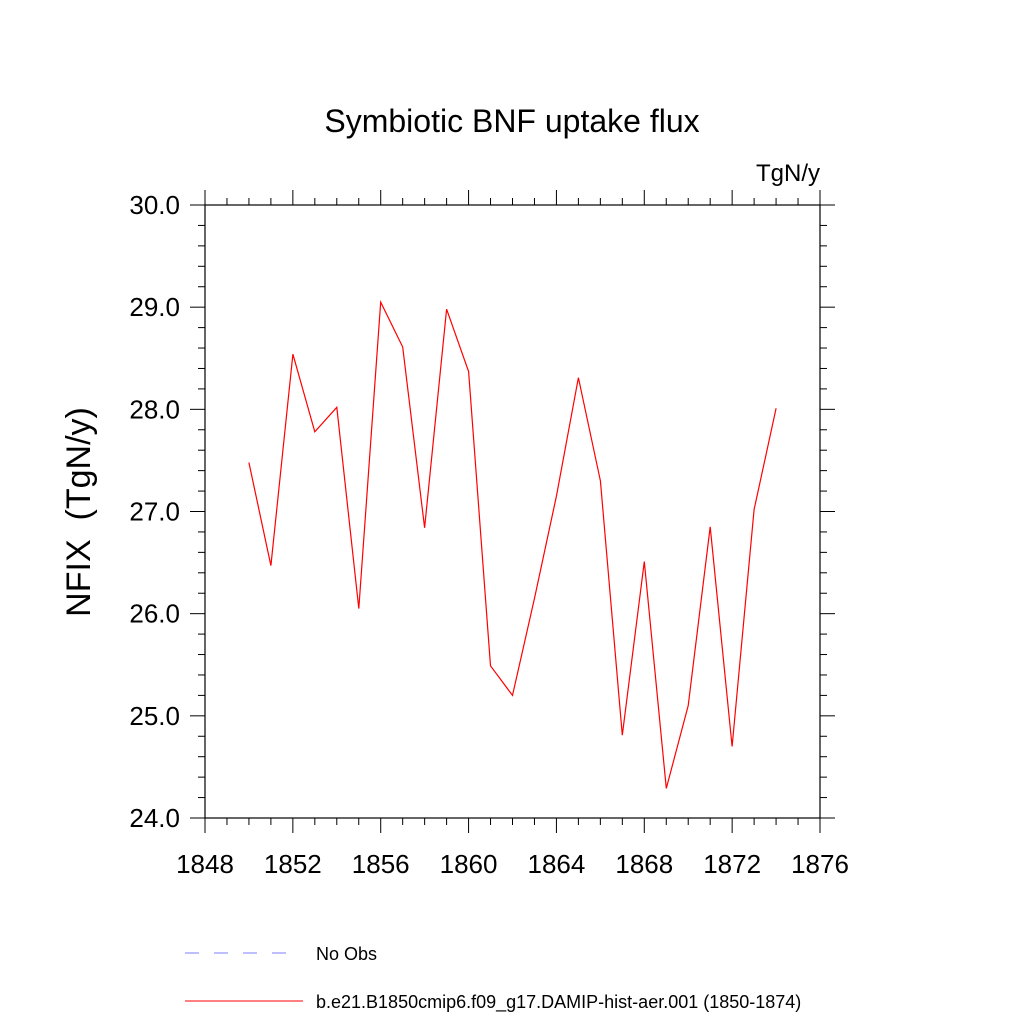 This screenshot has height=1024, width=1024. What do you see at coordinates (732, 864) in the screenshot?
I see `x-tick-label: 1872` at bounding box center [732, 864].